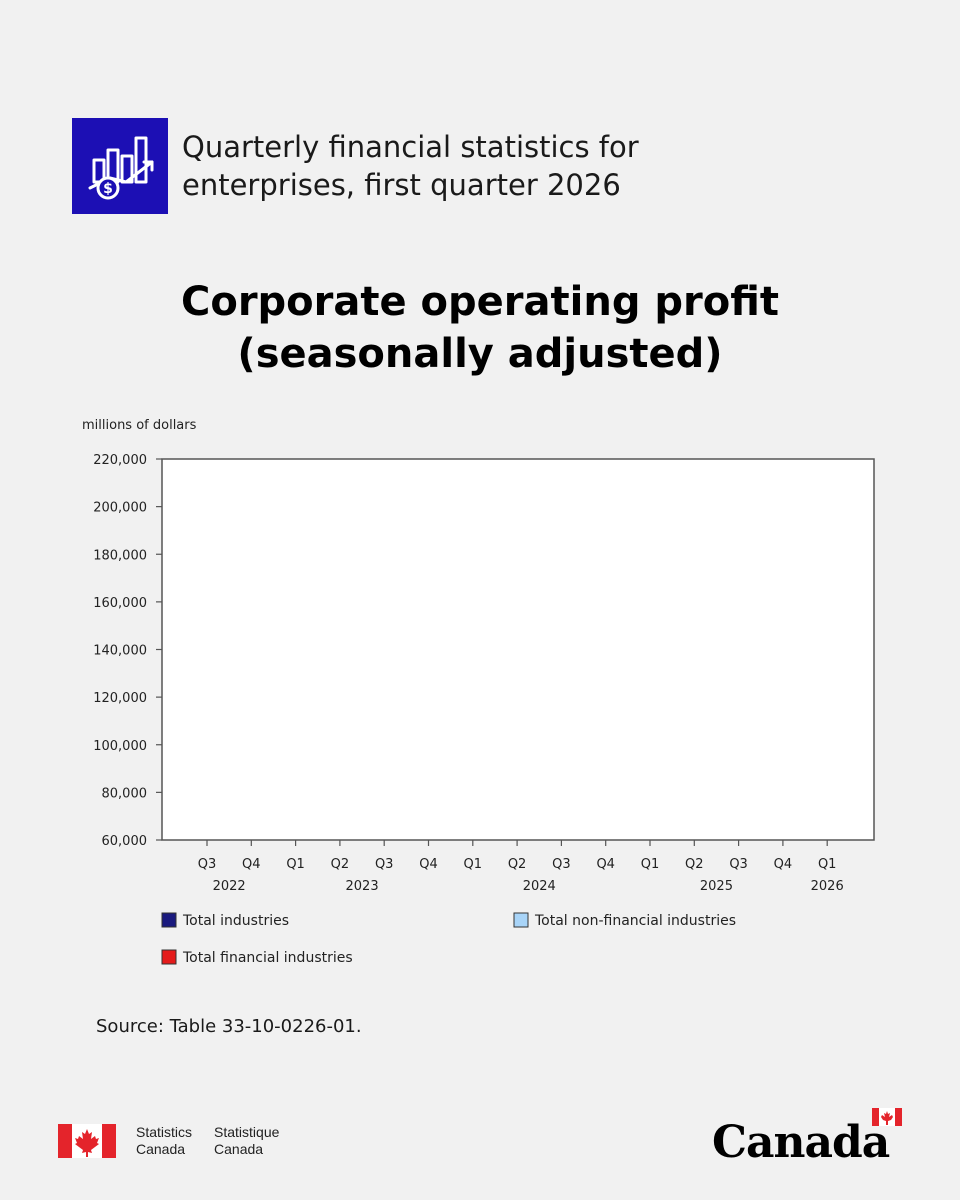 This screenshot has width=960, height=1200. I want to click on signature-english: Statistics Canada, so click(164, 1141).